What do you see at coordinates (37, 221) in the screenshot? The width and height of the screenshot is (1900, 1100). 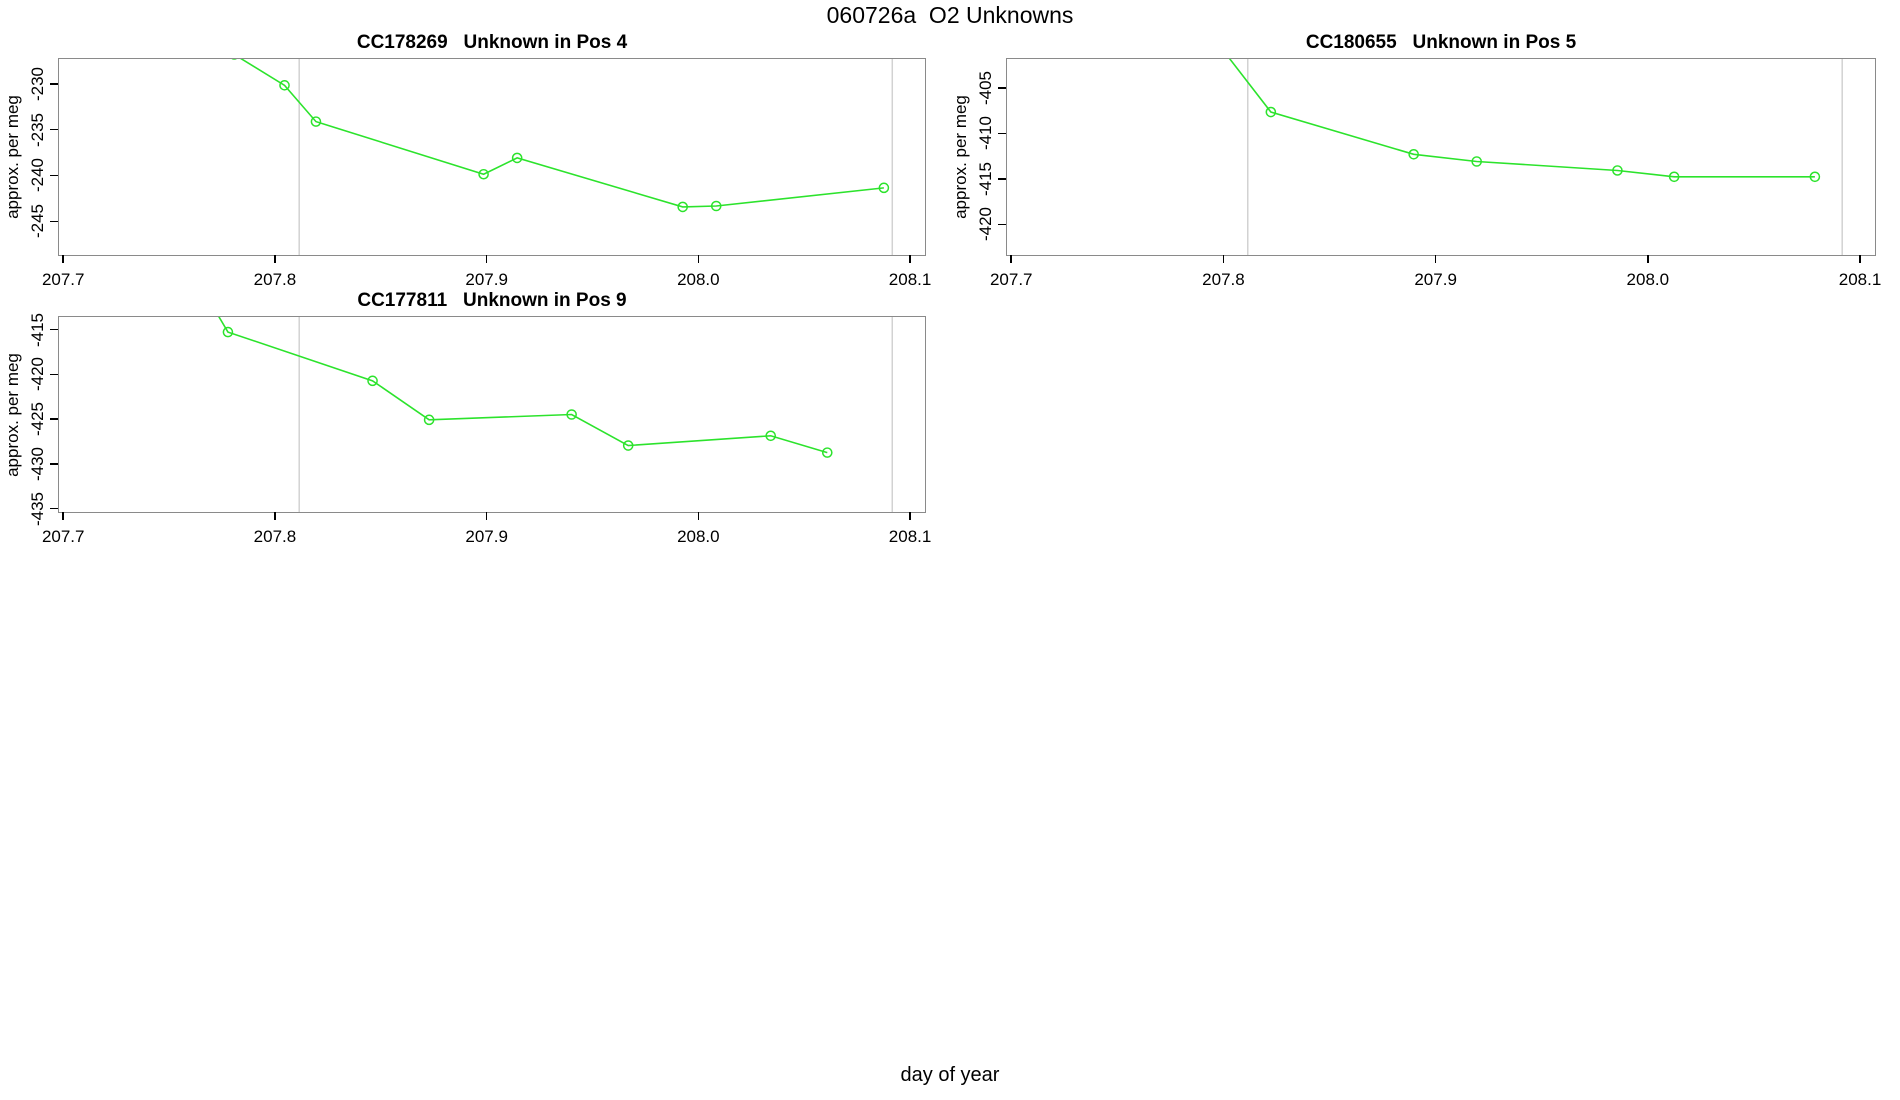 I see `y-tick-label: -245` at bounding box center [37, 221].